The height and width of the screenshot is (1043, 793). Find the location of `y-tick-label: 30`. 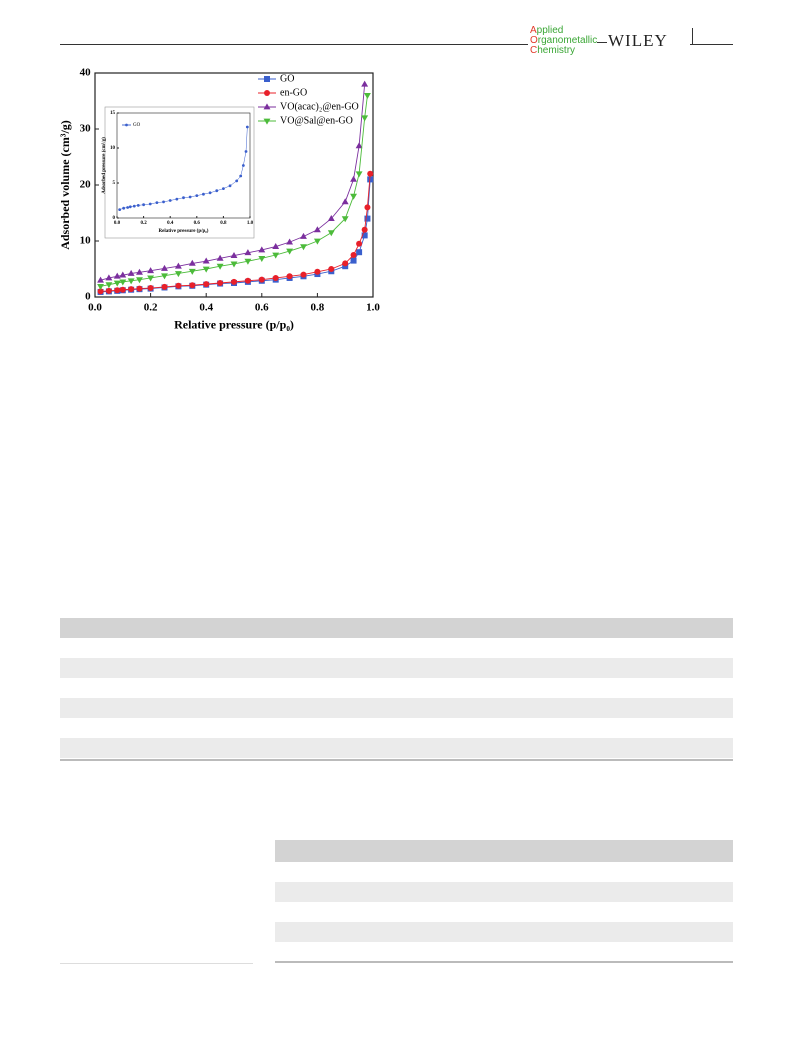

y-tick-label: 30 is located at coordinates (86, 129).